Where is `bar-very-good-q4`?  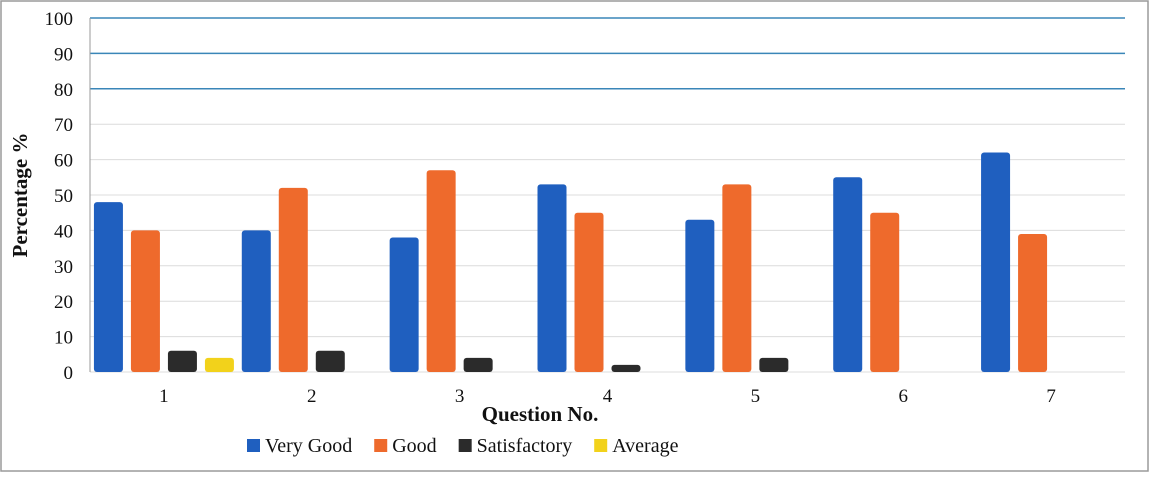 bar-very-good-q4 is located at coordinates (552, 278).